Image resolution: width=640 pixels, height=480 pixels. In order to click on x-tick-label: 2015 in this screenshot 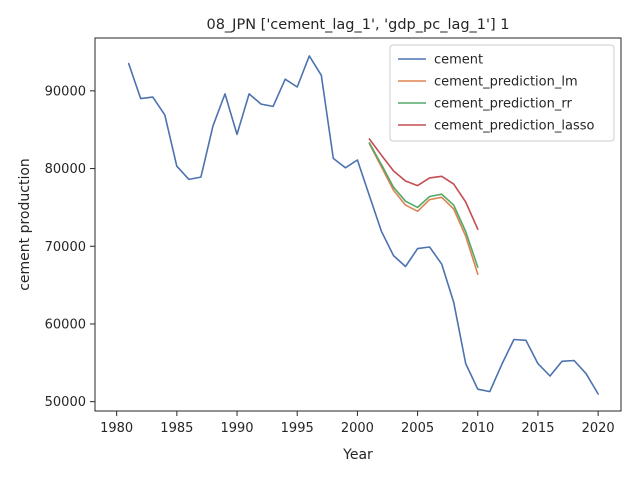, I will do `click(537, 428)`.